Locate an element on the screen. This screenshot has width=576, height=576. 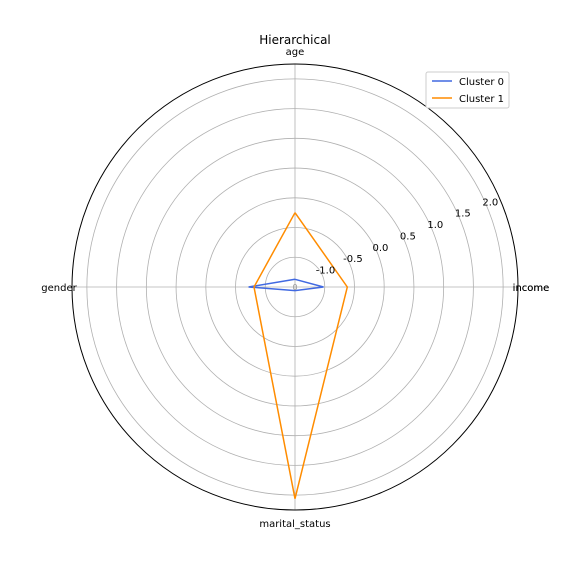
radial-tick-label-6: 2.0 is located at coordinates (490, 202).